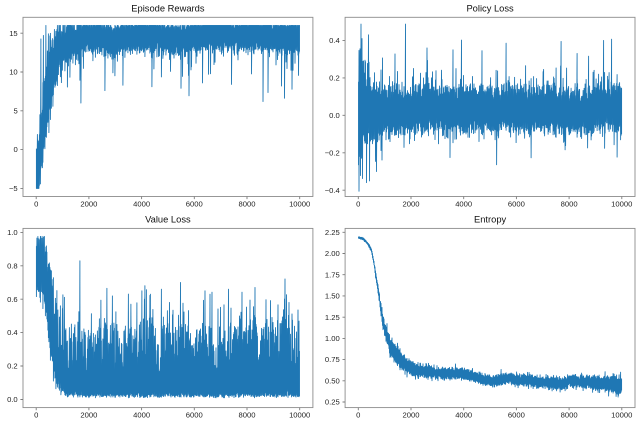  What do you see at coordinates (332, 338) in the screenshot?
I see `svg-text: 1.00` at bounding box center [332, 338].